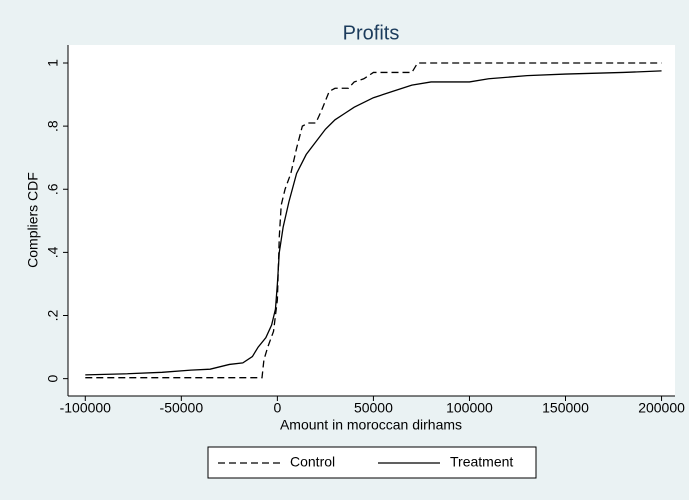 The image size is (689, 500). Describe the element at coordinates (86, 408) in the screenshot. I see `x-tick-label: -100000` at that location.